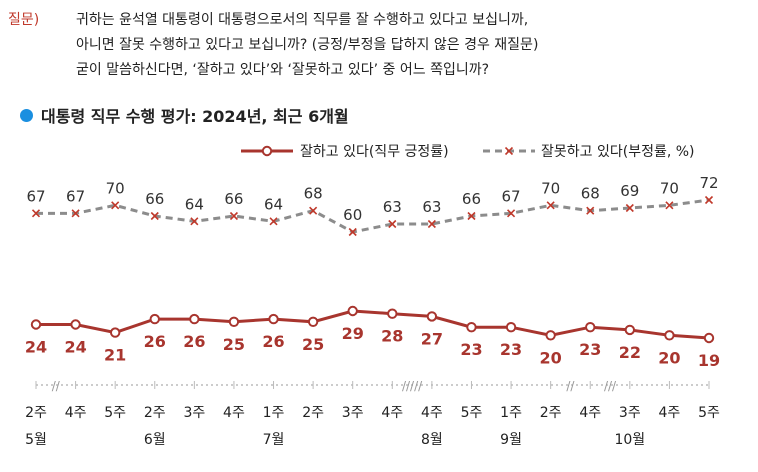 The height and width of the screenshot is (472, 758). What do you see at coordinates (373, 324) in the screenshot?
I see `positive-series-line` at bounding box center [373, 324].